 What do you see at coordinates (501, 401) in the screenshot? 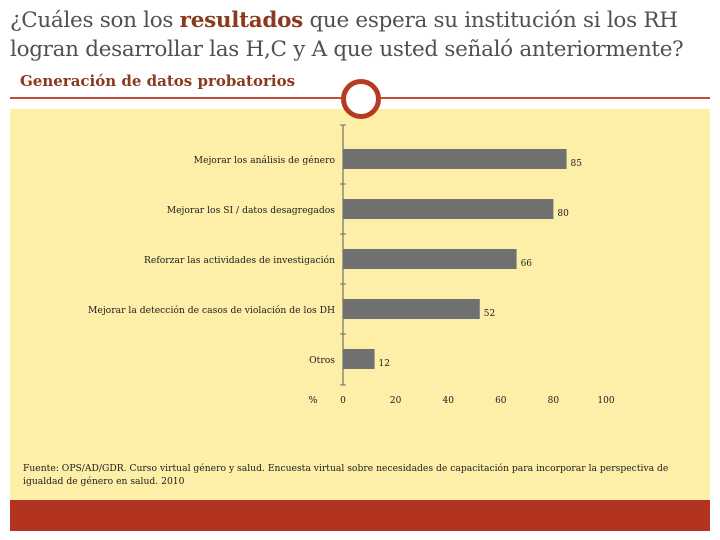
I see `x-tick-label: 60` at bounding box center [501, 401].